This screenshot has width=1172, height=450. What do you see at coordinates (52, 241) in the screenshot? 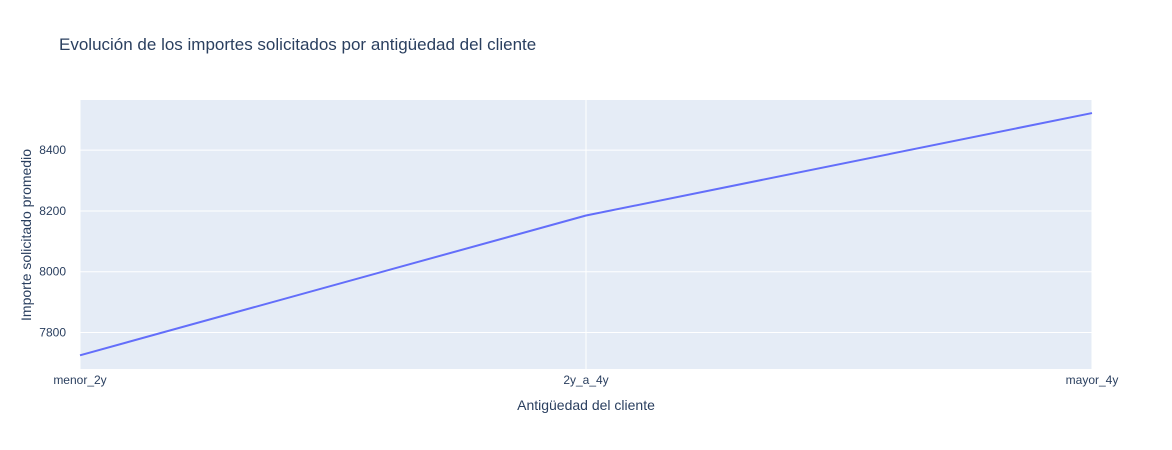
I see `y-axis-ticks: 7800 8000 8200 8400` at bounding box center [52, 241].